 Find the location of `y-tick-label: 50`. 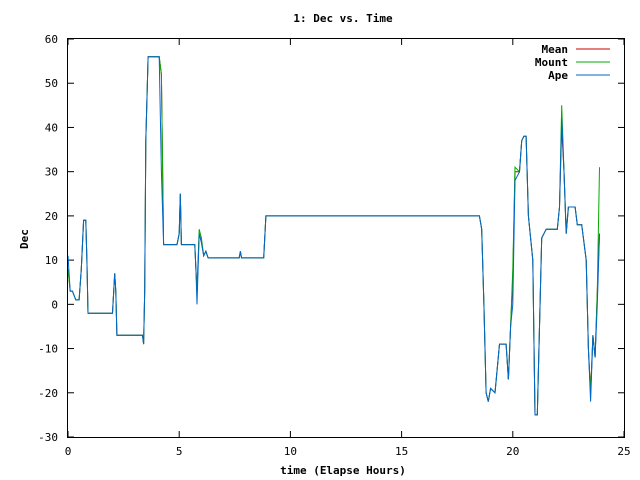

y-tick-label: 50 is located at coordinates (51, 83).